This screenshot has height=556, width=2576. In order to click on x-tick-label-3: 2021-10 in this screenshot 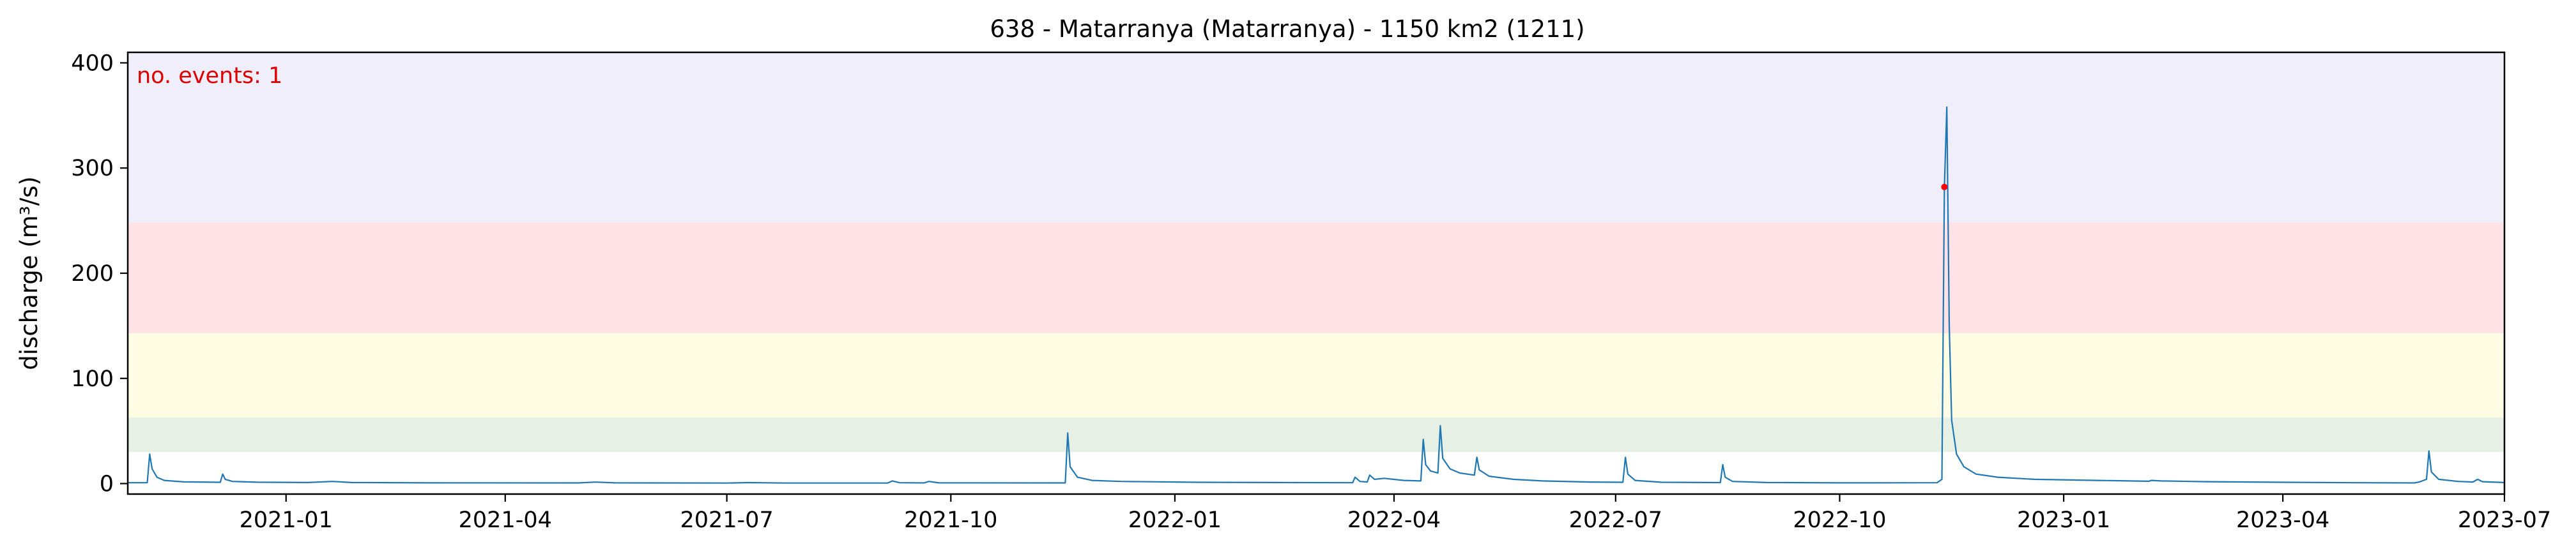, I will do `click(950, 520)`.